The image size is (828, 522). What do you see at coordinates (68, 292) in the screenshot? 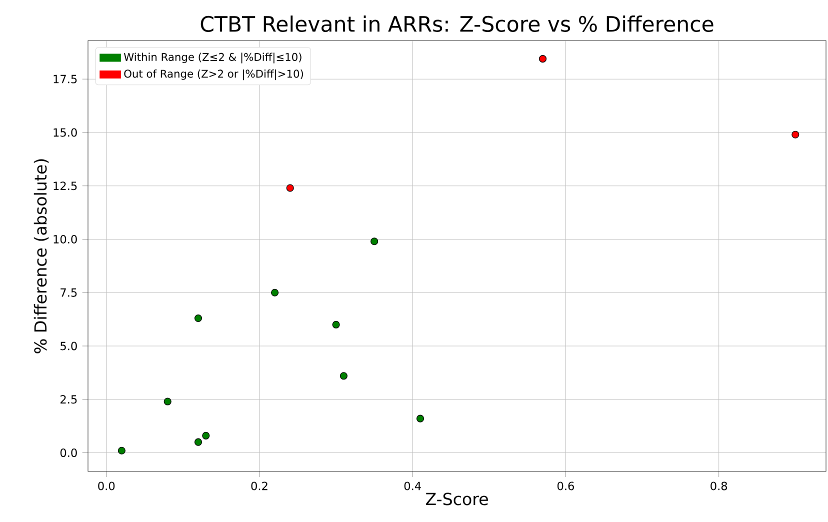
I see `y-tick-label: 7.5` at bounding box center [68, 292].